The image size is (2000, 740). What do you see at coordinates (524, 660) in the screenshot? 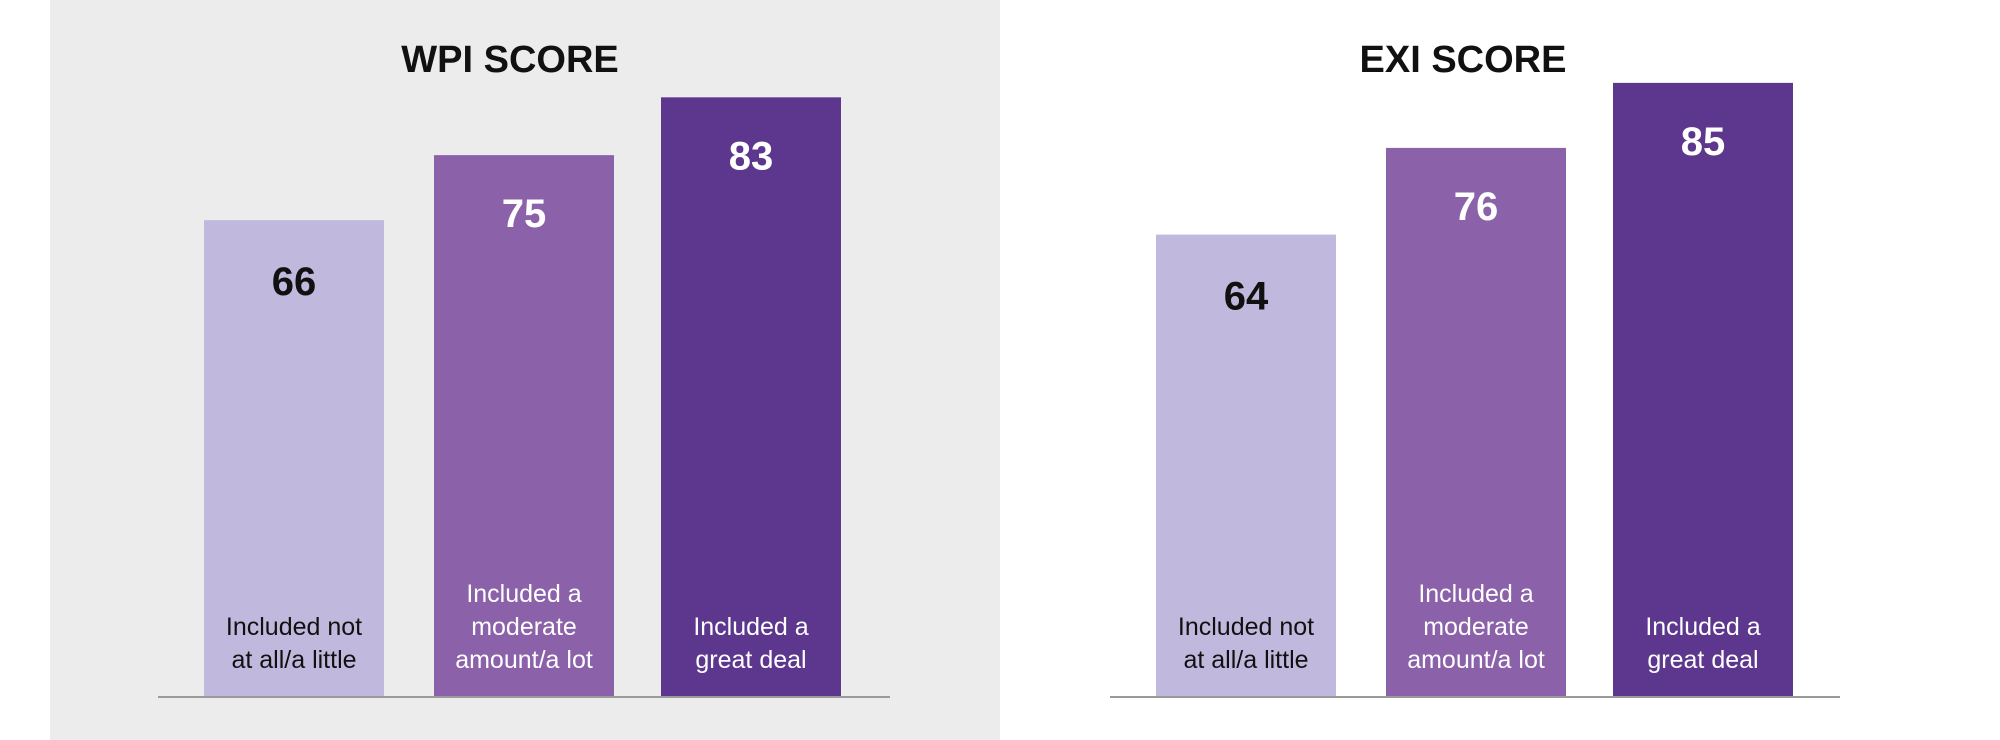
I see `wpi-category-label-2: amount/a lot` at bounding box center [524, 660].